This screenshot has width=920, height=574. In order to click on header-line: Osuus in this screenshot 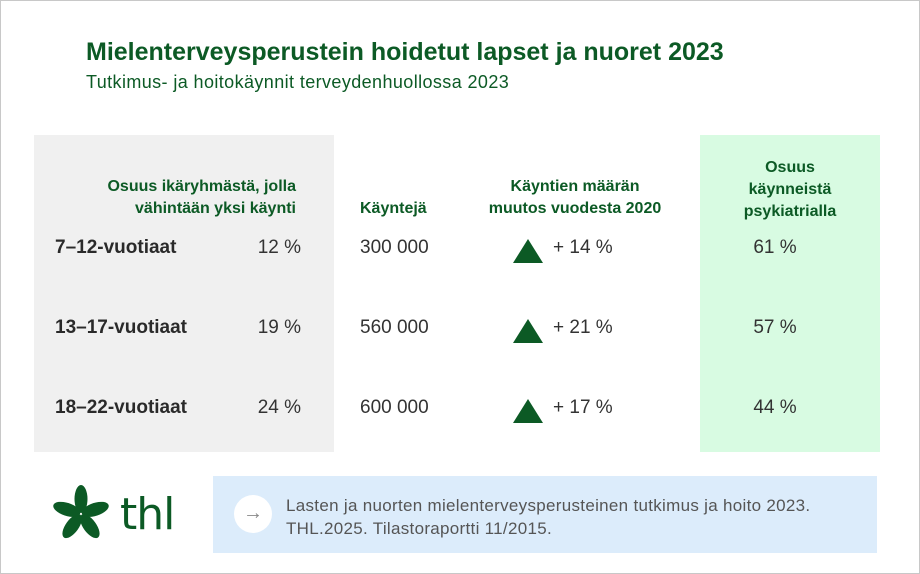, I will do `click(790, 167)`.